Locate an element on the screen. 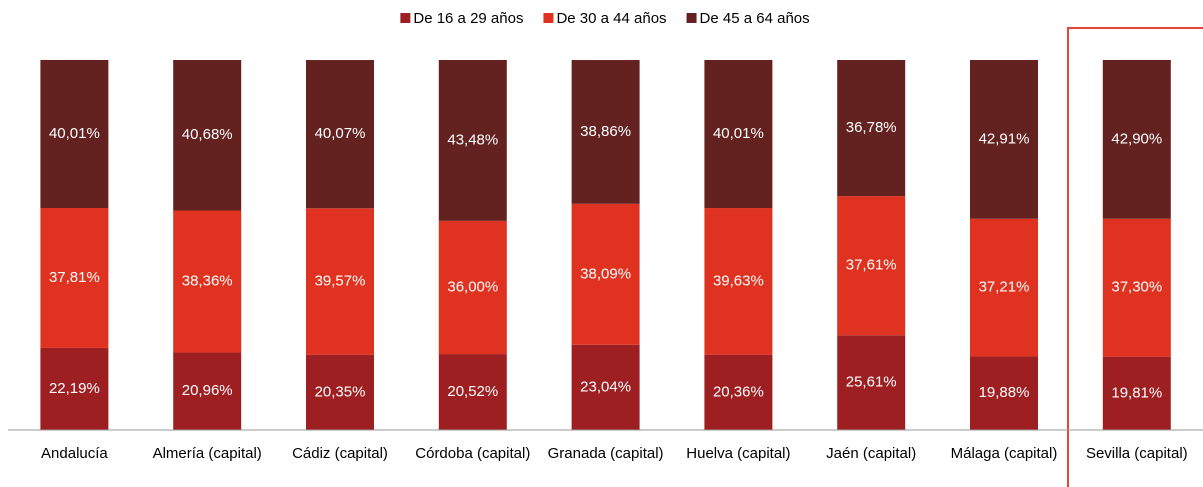 The image size is (1203, 487). value-label: 36,00% is located at coordinates (472, 286).